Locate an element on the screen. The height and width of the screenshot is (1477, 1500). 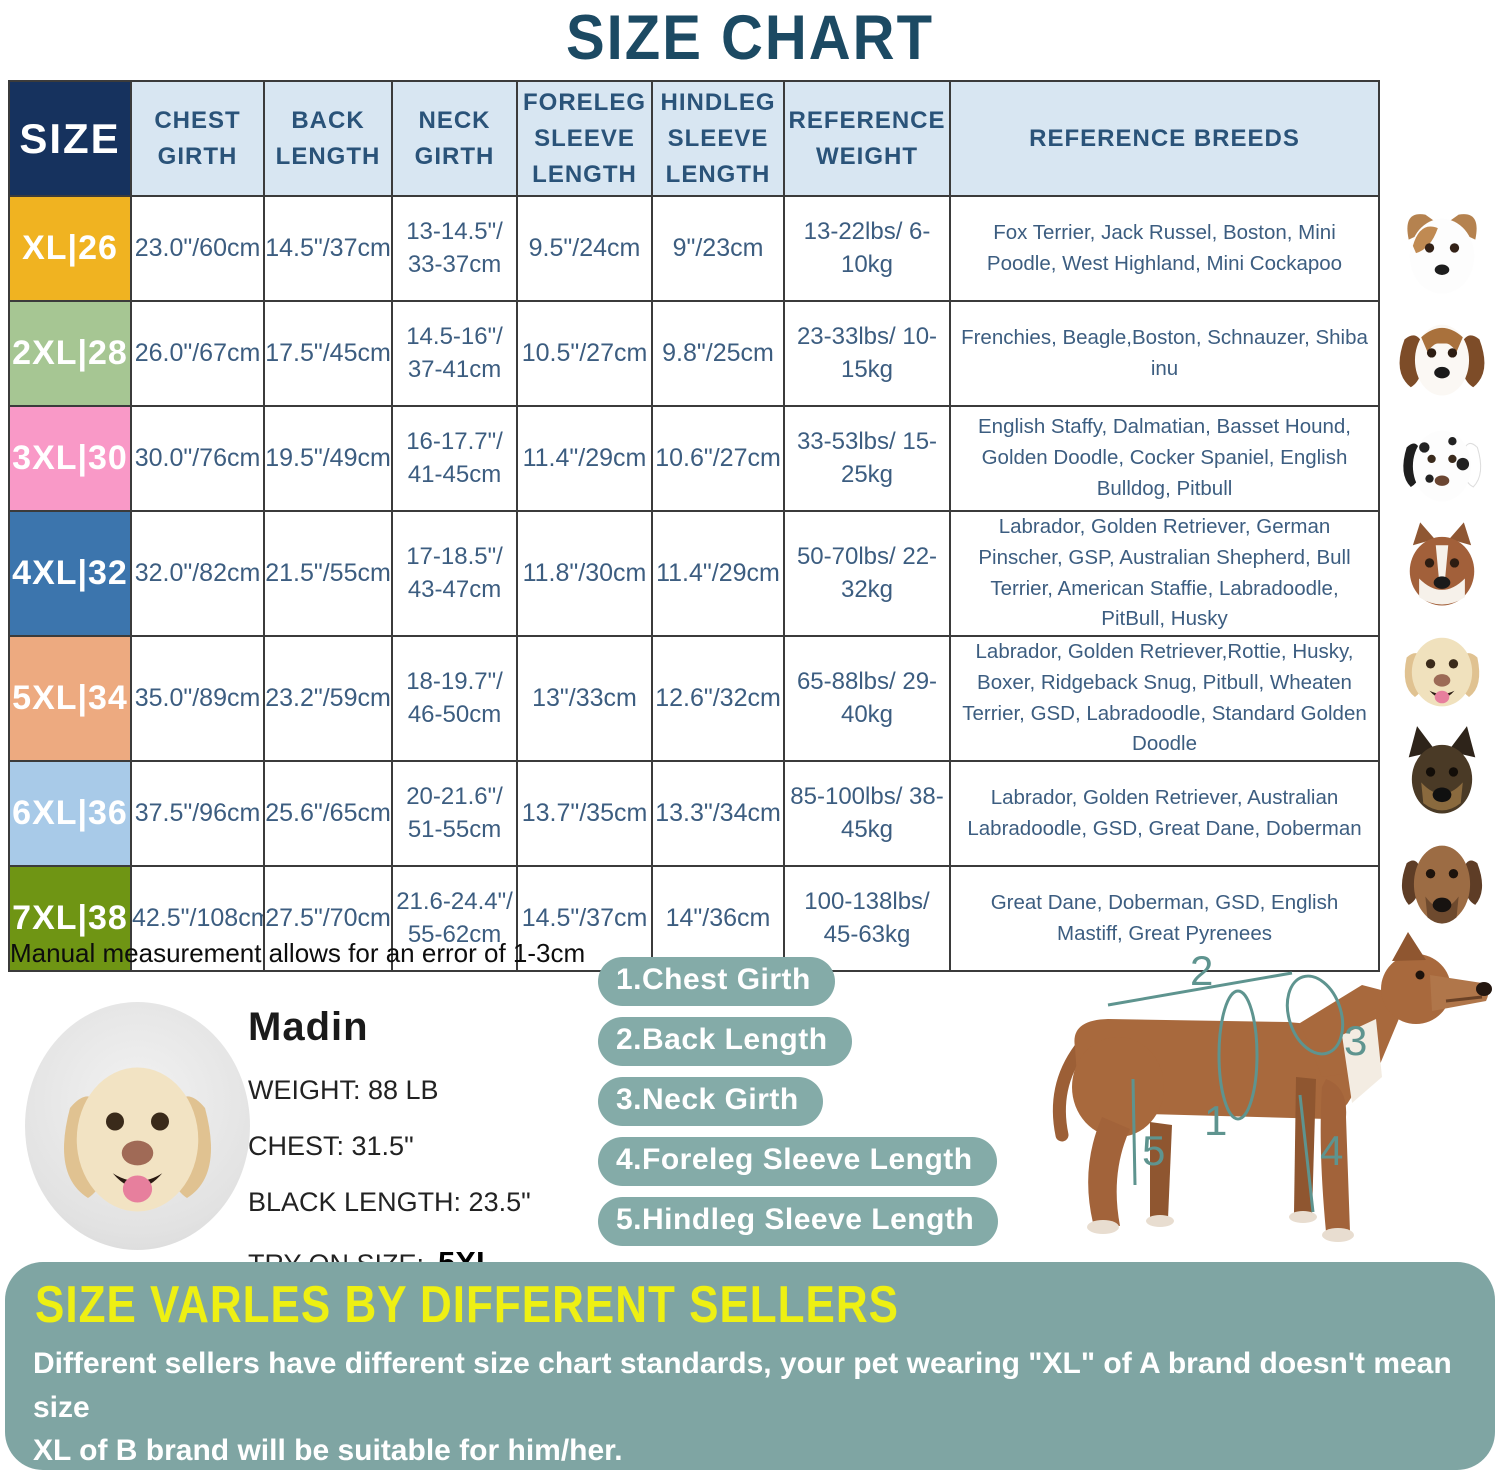
dog-foreleg-near is located at coordinates (1335, 1155).